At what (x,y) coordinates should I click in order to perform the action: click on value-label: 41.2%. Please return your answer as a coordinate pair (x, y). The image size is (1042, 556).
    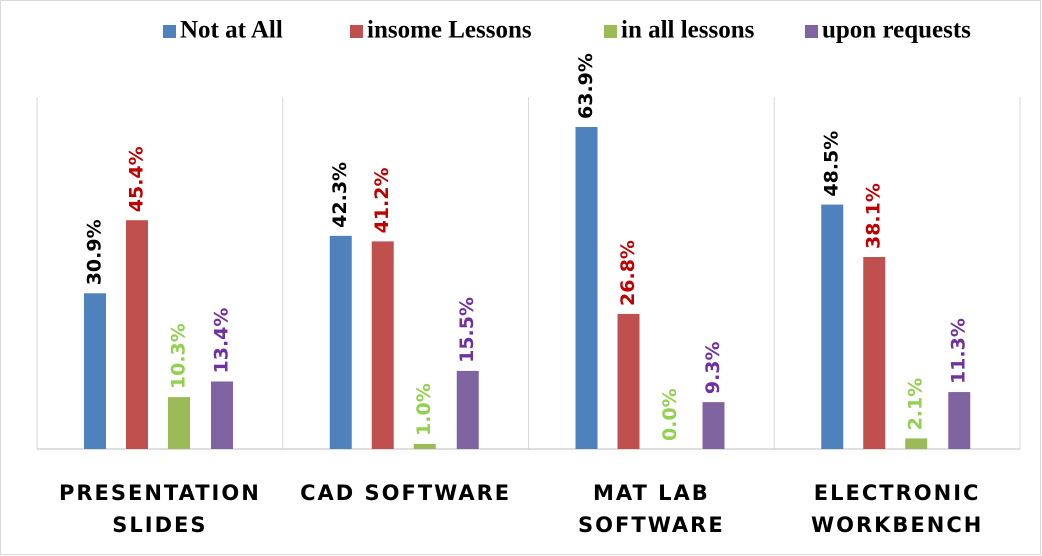
    Looking at the image, I should click on (382, 200).